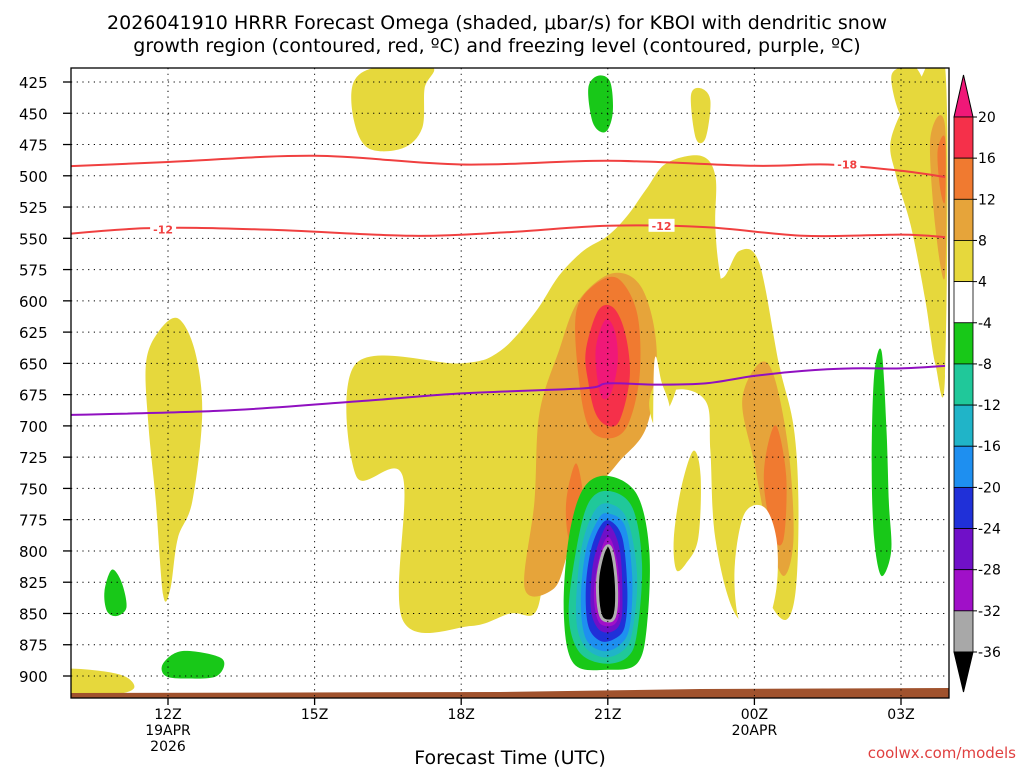  I want to click on colorbar-label-3: 8, so click(982, 241).